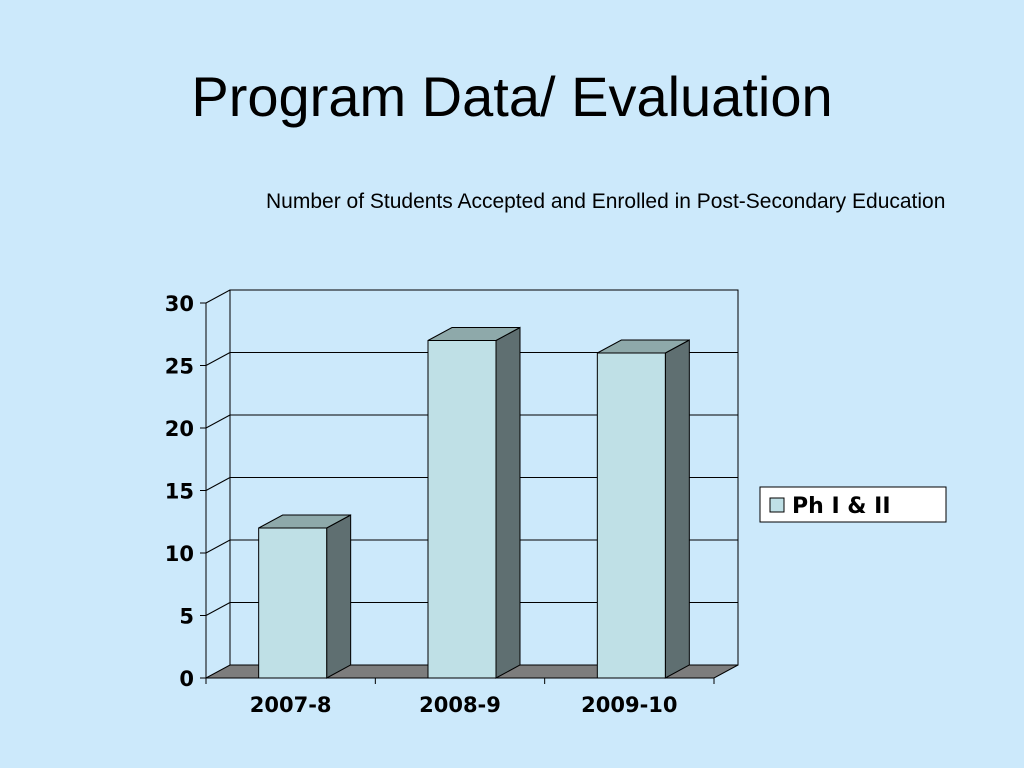  I want to click on y-tick-label: 0, so click(186, 679).